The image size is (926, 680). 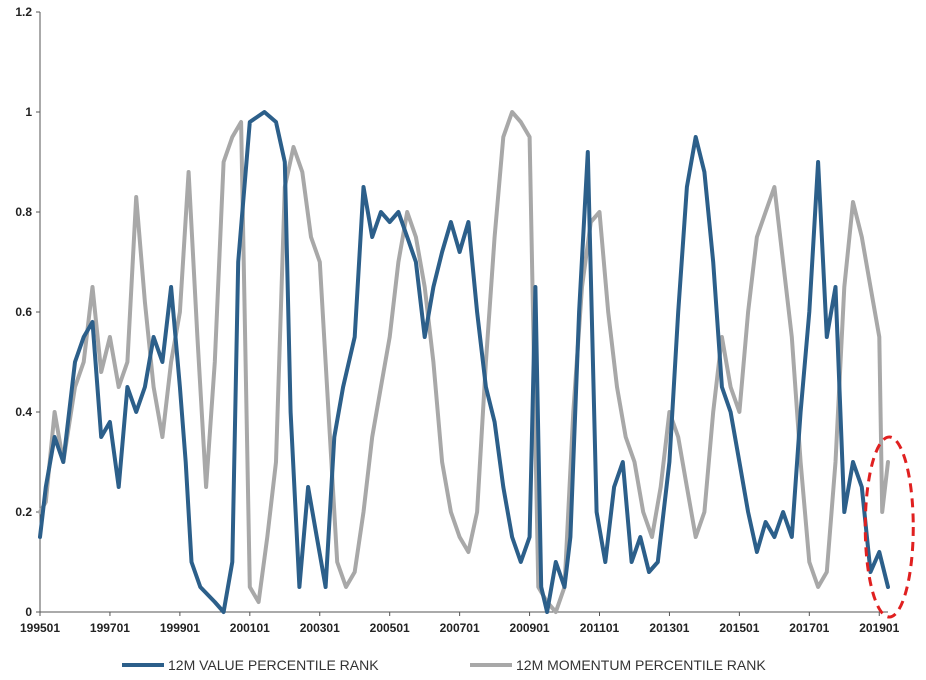 What do you see at coordinates (28, 612) in the screenshot?
I see `y-tick-label: 0` at bounding box center [28, 612].